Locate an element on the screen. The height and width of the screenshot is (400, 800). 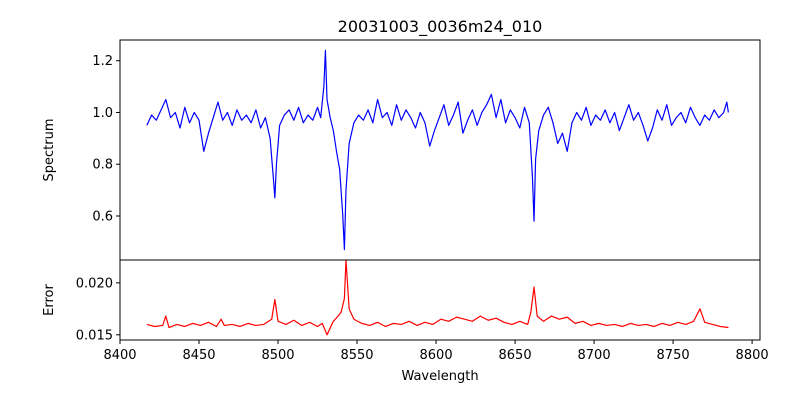
x-tick-label: 8800 is located at coordinates (752, 355).